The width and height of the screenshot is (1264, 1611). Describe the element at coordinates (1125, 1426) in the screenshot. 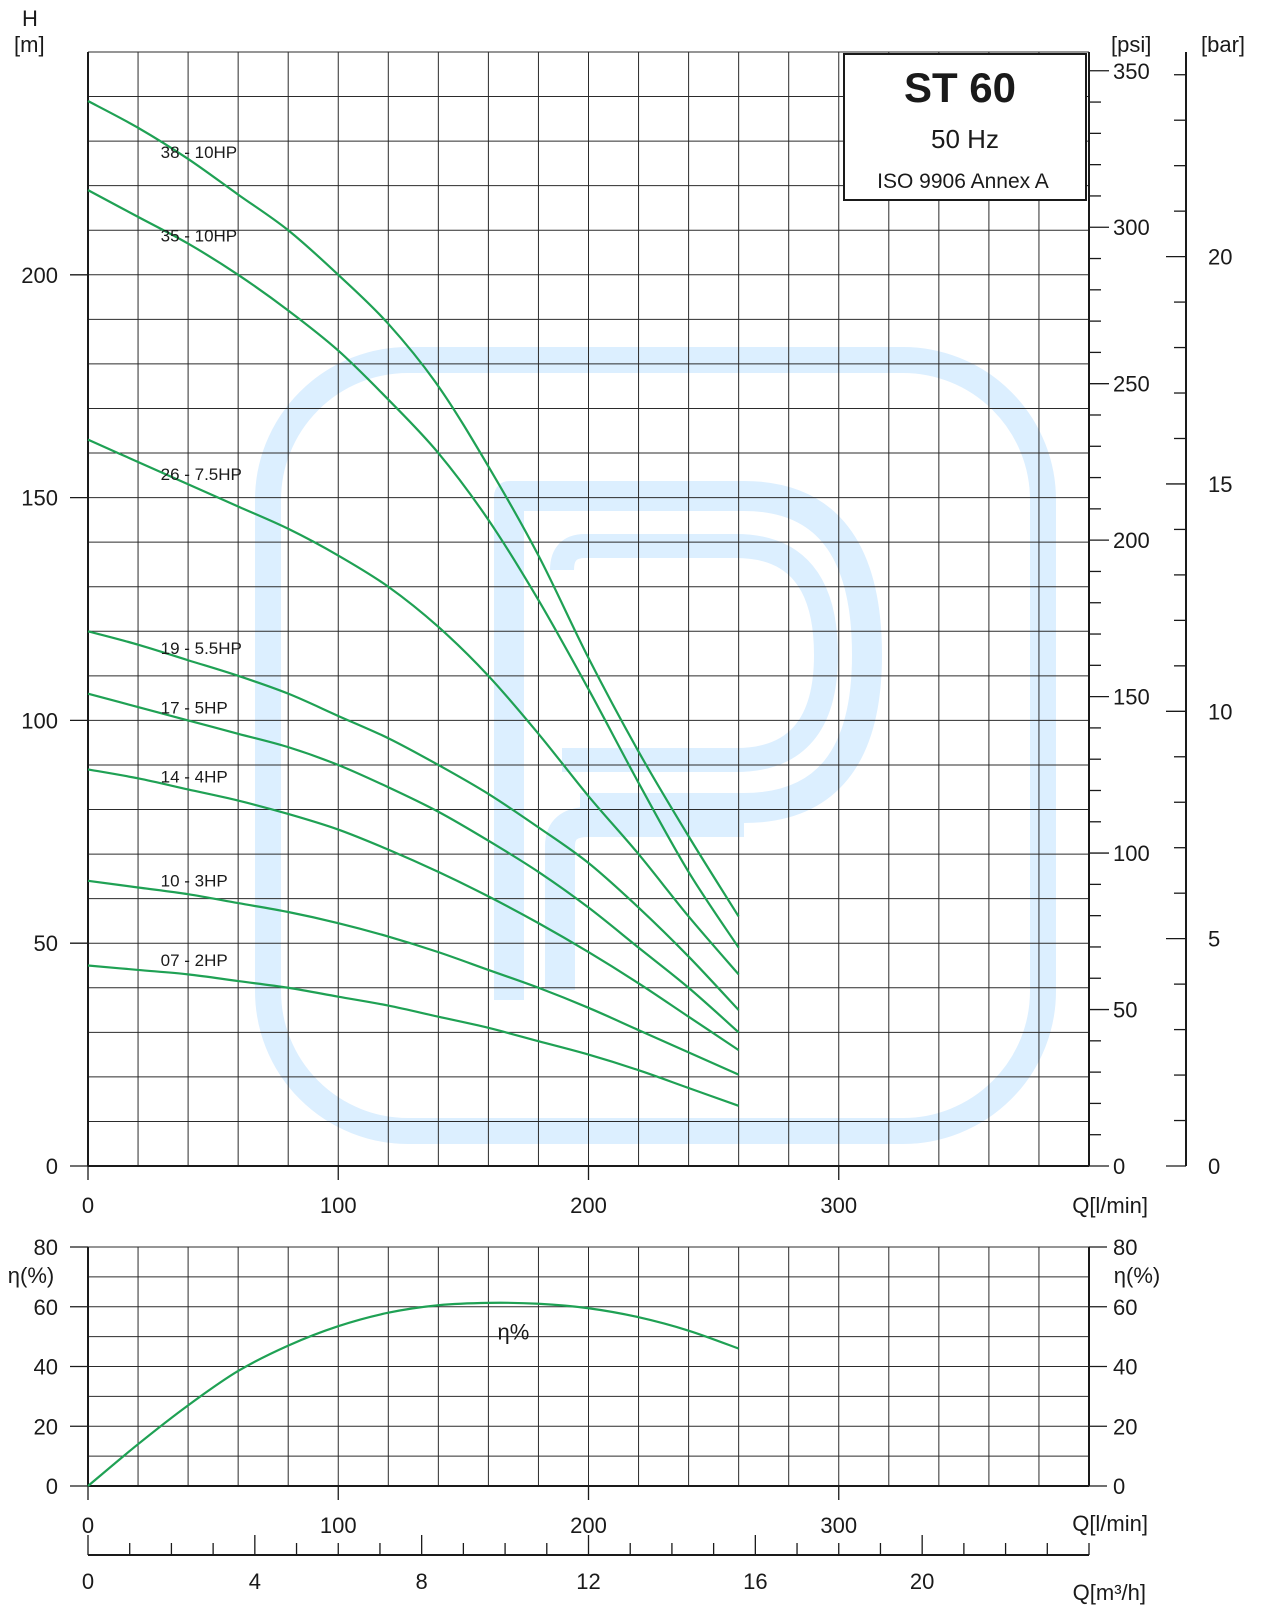

I see `eff-y-tick-label-right: 20` at that location.